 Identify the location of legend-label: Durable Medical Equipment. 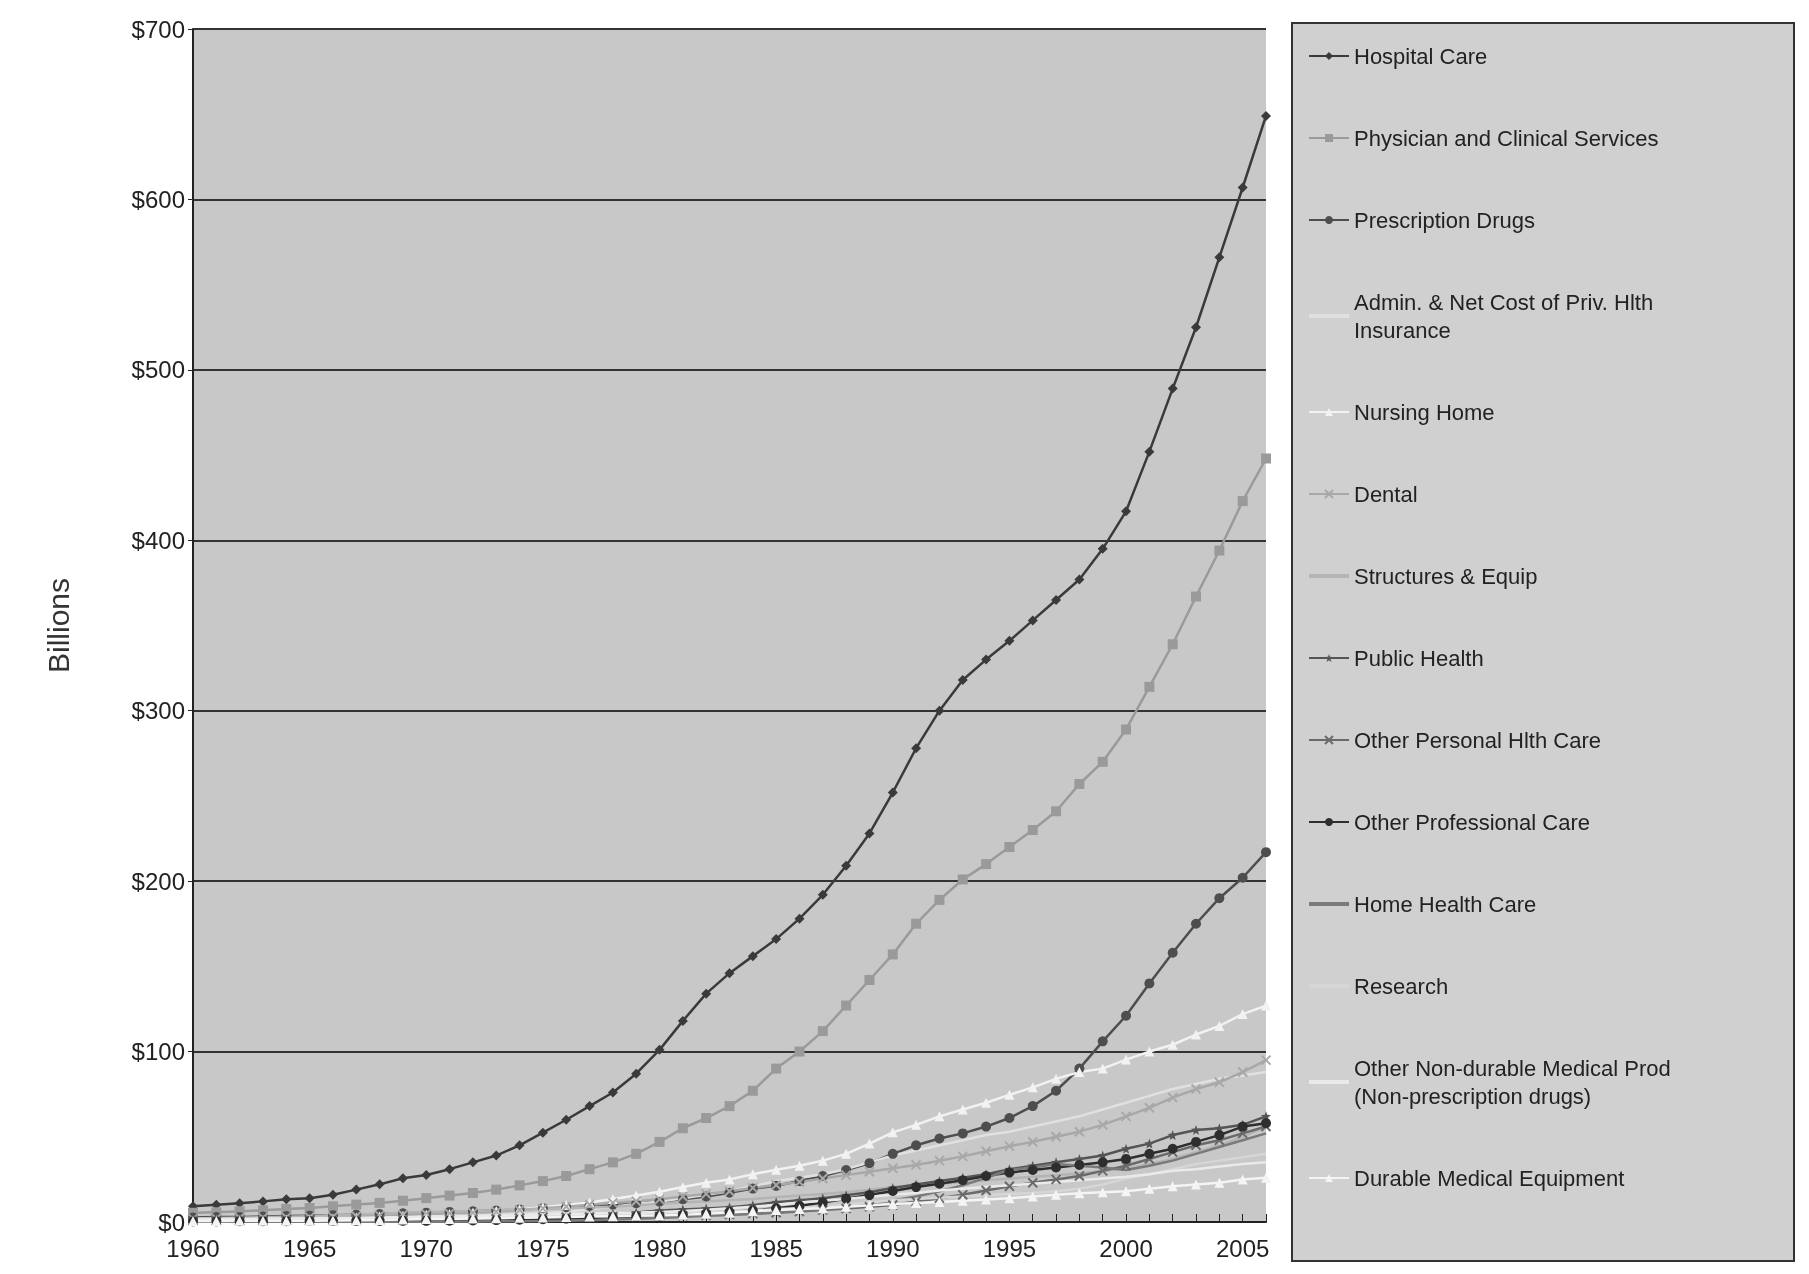
(1489, 1178).